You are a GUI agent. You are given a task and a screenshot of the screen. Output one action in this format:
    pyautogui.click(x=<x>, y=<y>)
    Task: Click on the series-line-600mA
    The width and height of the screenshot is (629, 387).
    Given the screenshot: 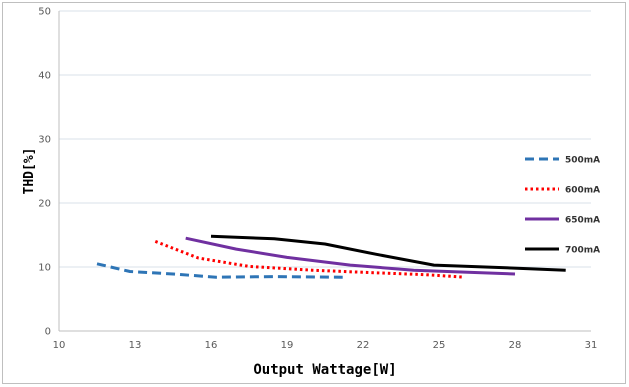 What is the action you would take?
    pyautogui.click(x=309, y=259)
    